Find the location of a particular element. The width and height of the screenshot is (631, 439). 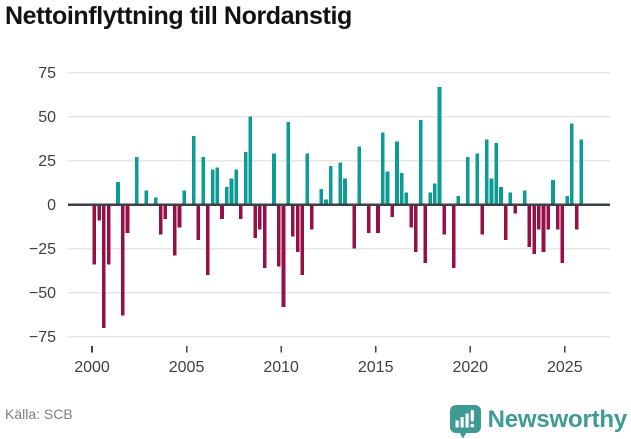

newsworthy-logo: Newsworthy is located at coordinates (538, 420).